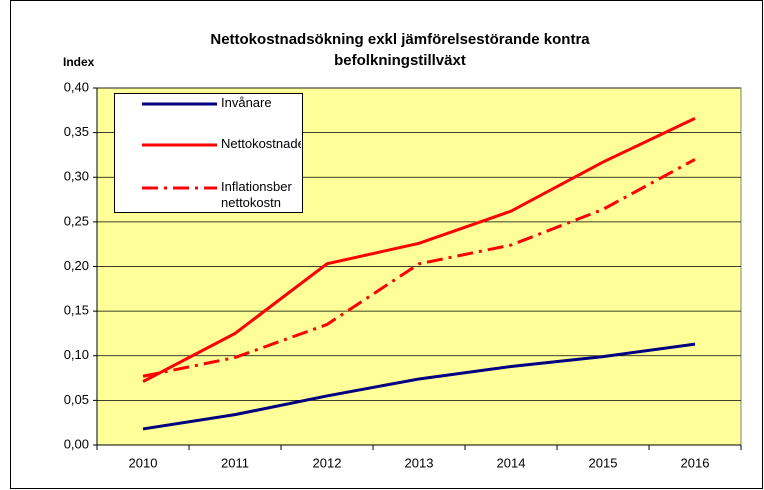 Image resolution: width=764 pixels, height=490 pixels. I want to click on y-tick-label: 0,25, so click(76, 220).